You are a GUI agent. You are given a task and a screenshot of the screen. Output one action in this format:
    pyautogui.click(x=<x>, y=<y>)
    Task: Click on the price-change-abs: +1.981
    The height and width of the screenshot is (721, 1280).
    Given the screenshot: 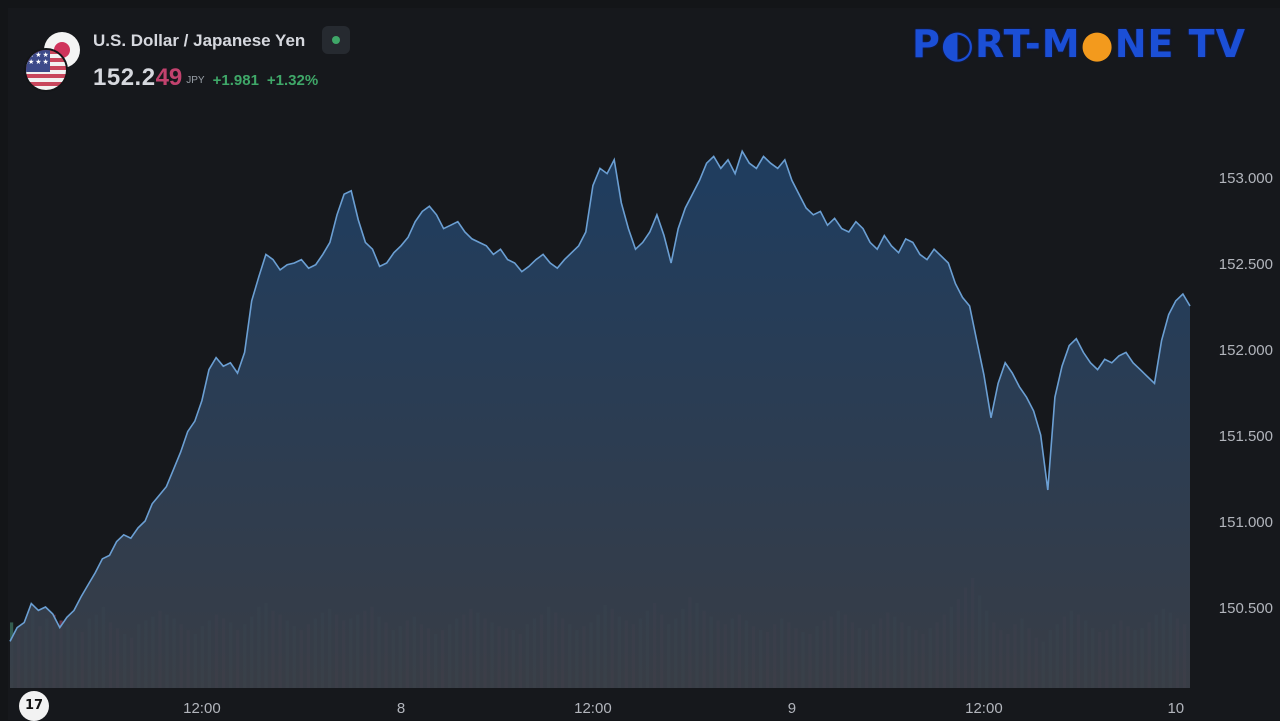 What is the action you would take?
    pyautogui.click(x=235, y=80)
    